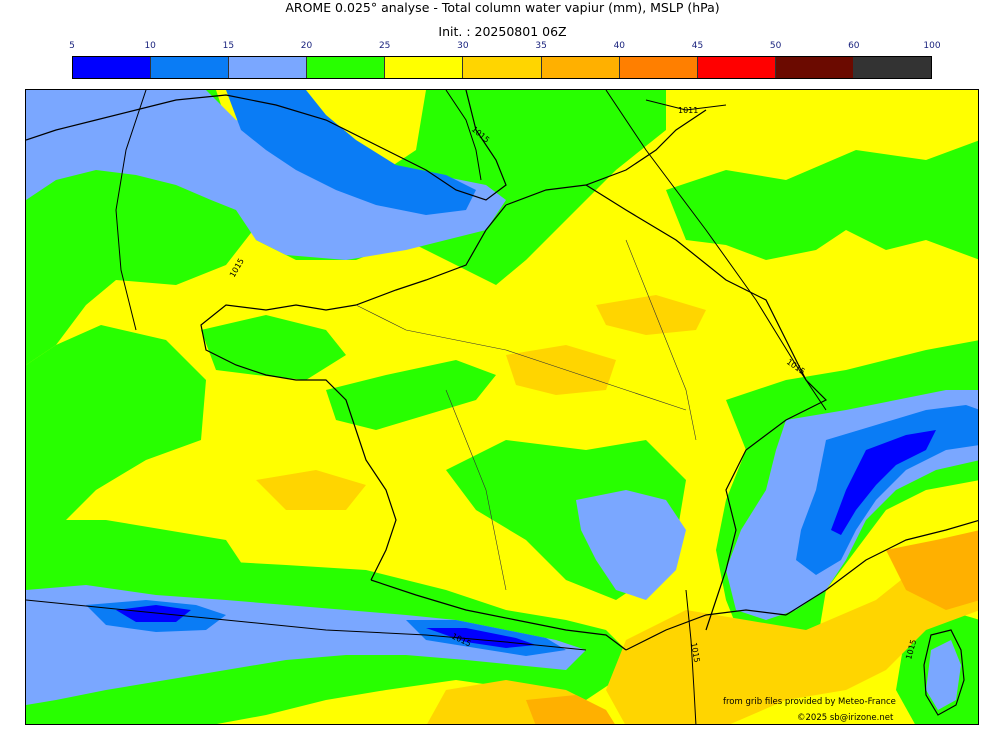 This screenshot has width=1005, height=738. What do you see at coordinates (697, 46) in the screenshot?
I see `colorbar-tick: 45` at bounding box center [697, 46].